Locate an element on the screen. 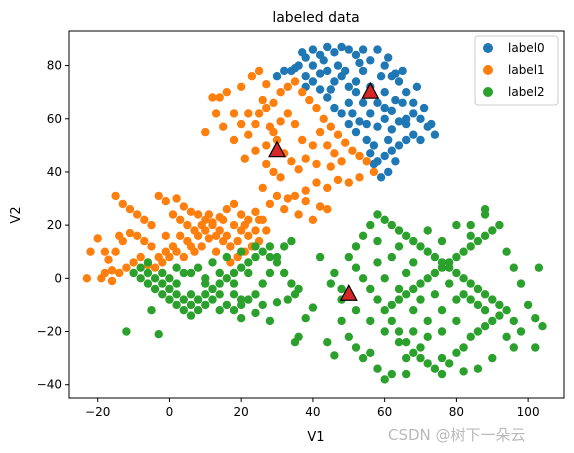  y-axis-label: V2 is located at coordinates (16, 214).